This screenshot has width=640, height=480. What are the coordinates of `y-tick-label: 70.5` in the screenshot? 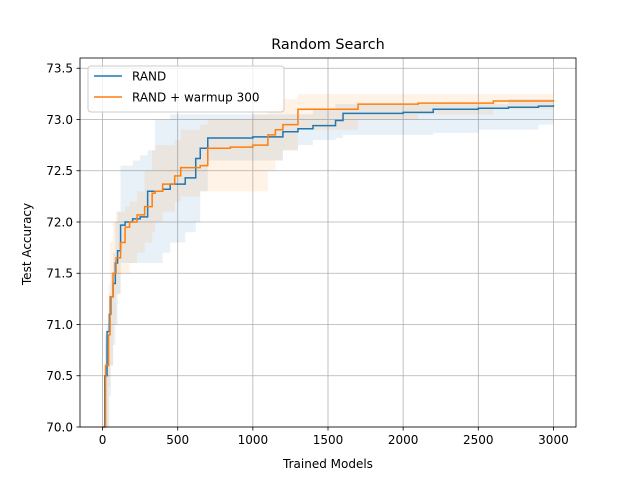 It's located at (59, 376).